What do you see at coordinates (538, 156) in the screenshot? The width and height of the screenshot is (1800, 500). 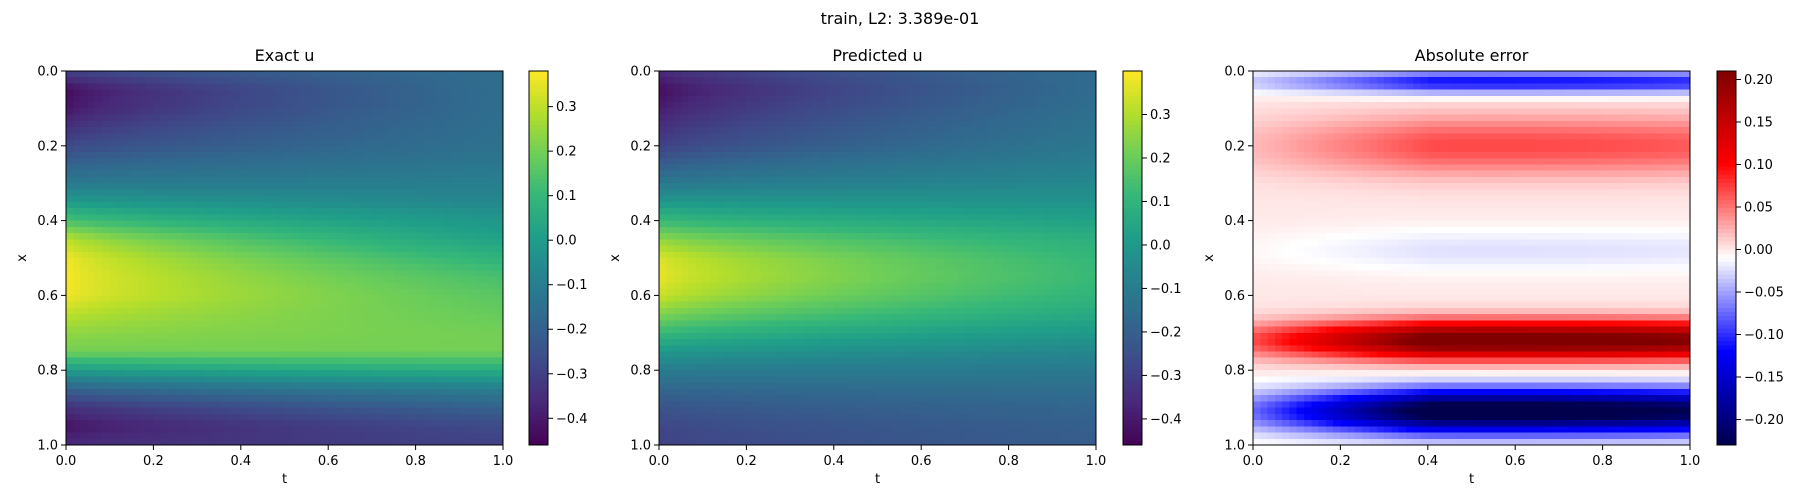 I see `colorbar-segment` at bounding box center [538, 156].